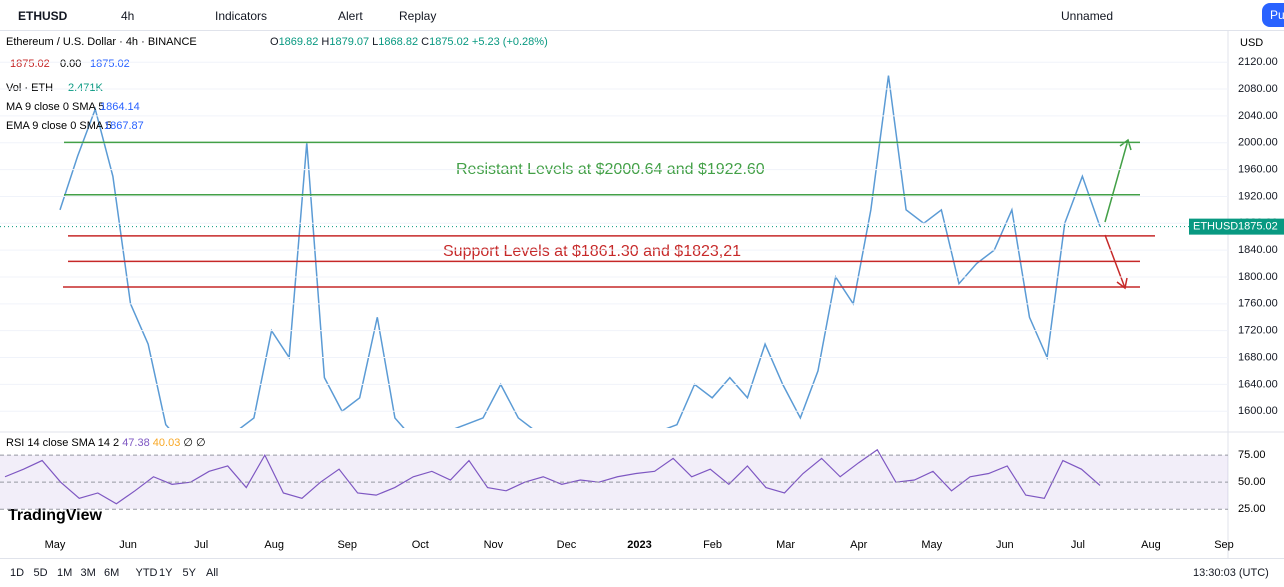 This screenshot has height=587, width=1284. What do you see at coordinates (1258, 196) in the screenshot?
I see `y-tick-label: 1920.00` at bounding box center [1258, 196].